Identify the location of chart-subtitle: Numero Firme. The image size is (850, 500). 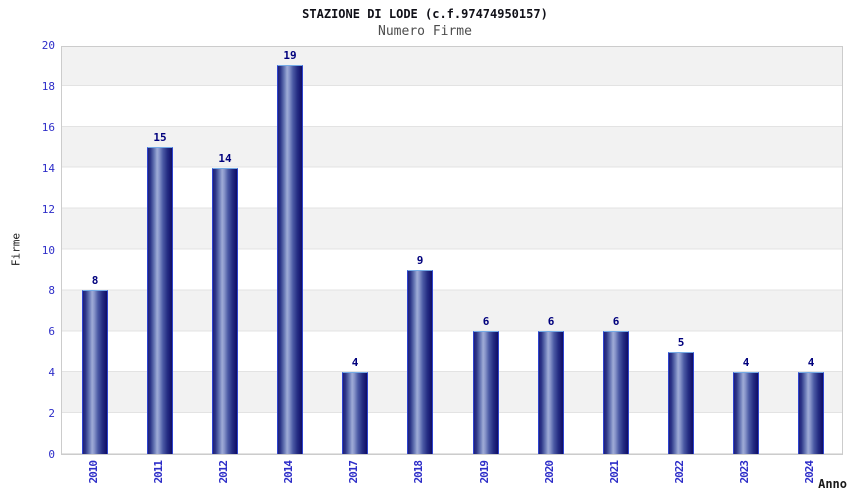
(425, 31).